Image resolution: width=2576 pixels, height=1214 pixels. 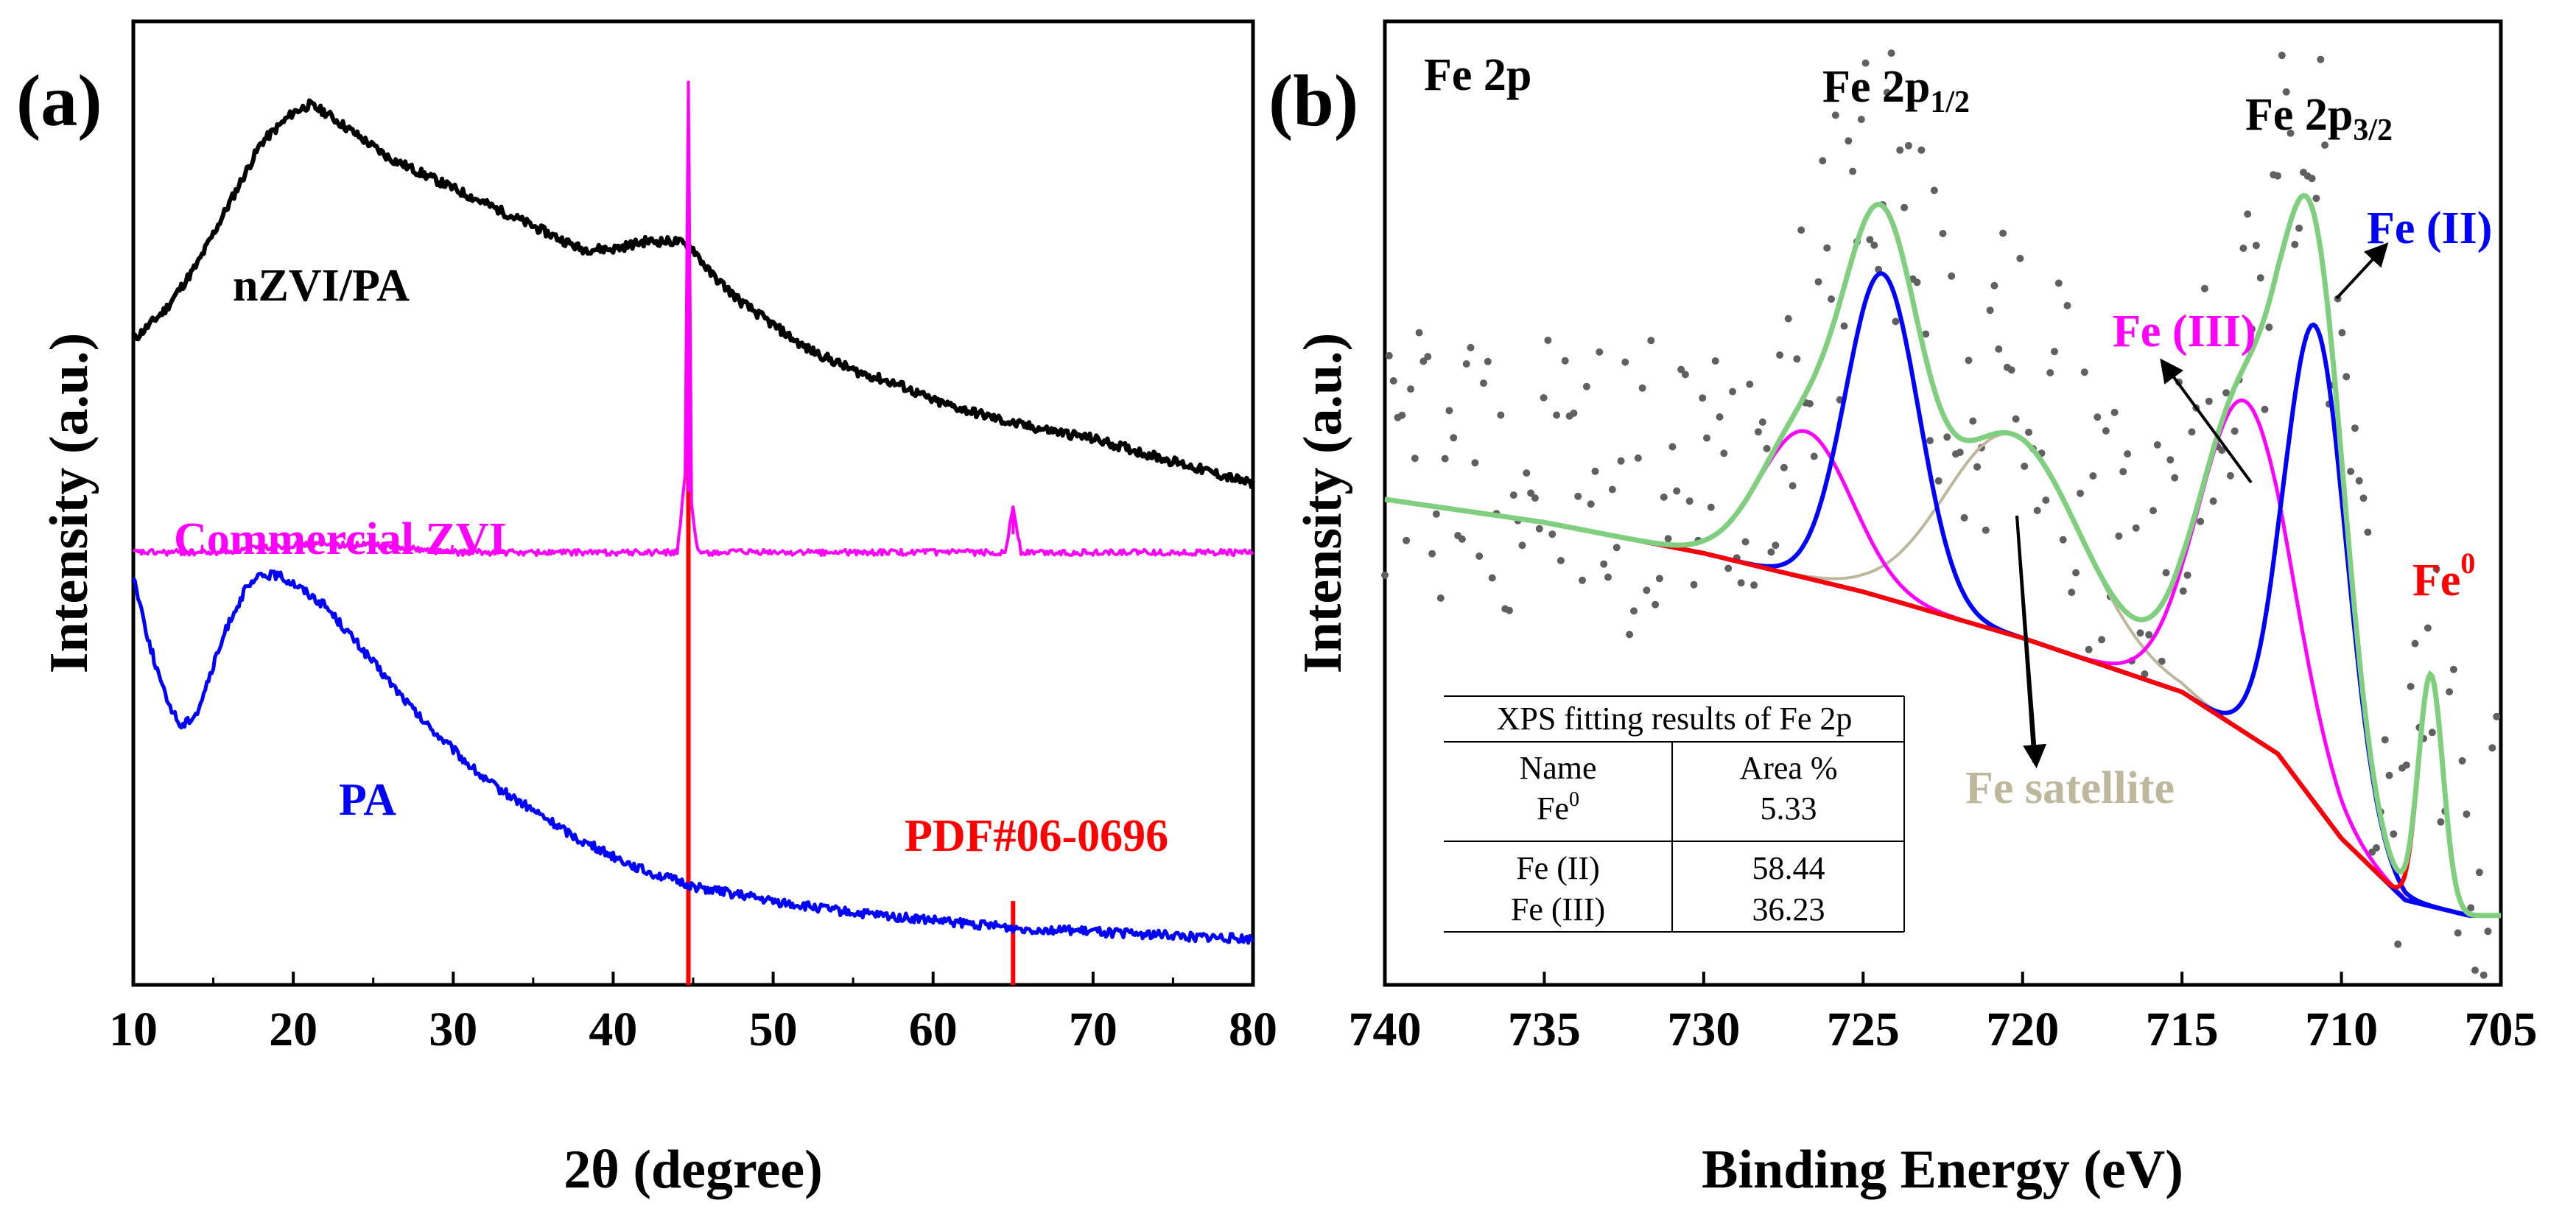 I want to click on label-fe0-main: Fe, so click(x=2436, y=580).